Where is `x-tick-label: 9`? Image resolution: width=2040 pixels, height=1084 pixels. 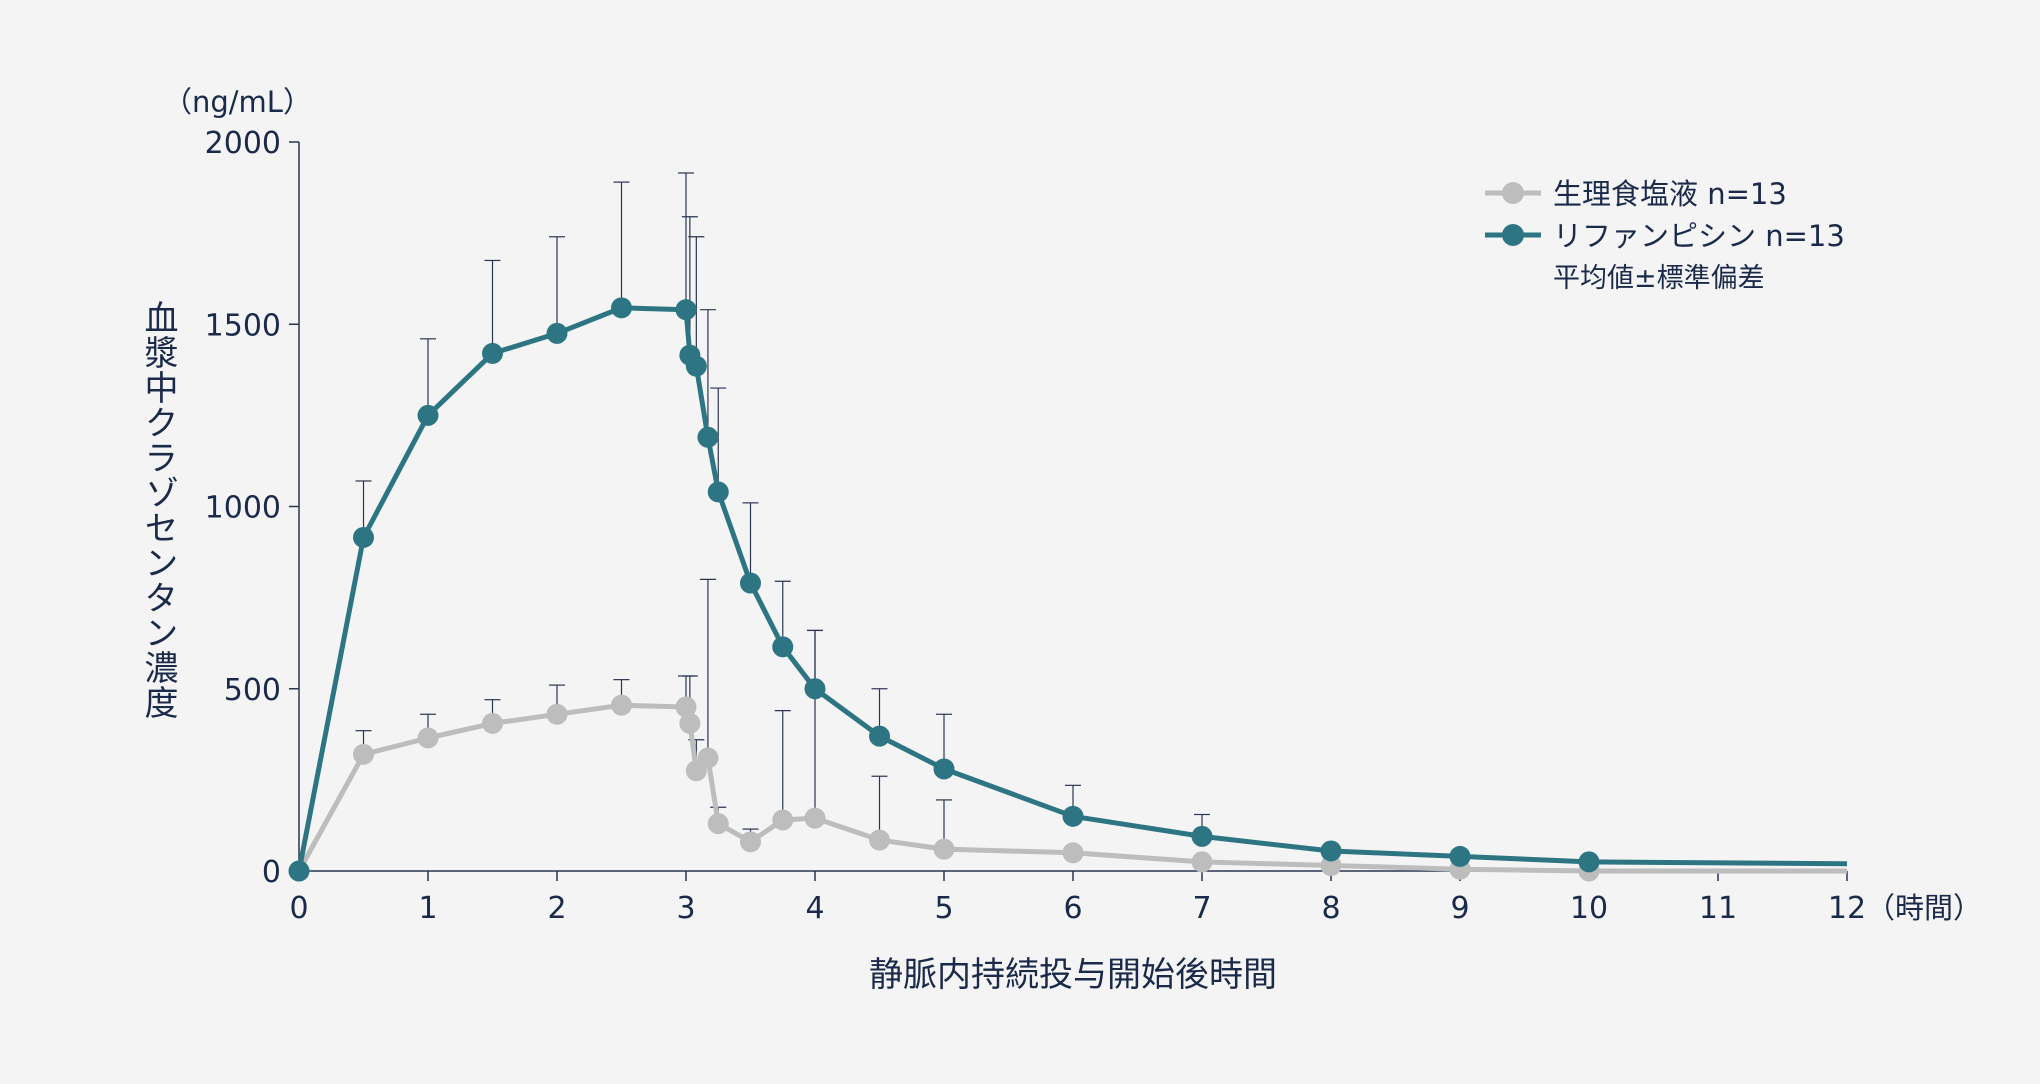 x-tick-label: 9 is located at coordinates (1459, 908).